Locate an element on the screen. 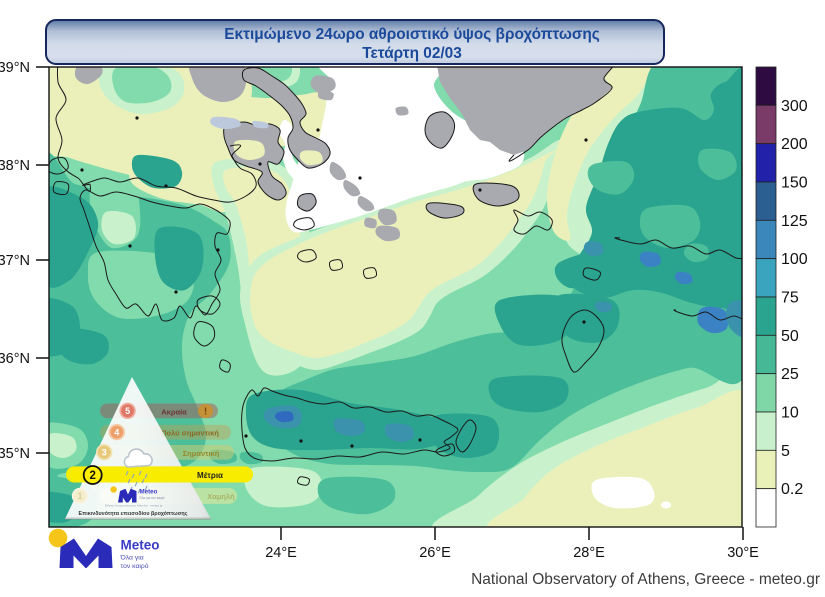 This screenshot has width=825, height=597. svg-text: Τετάρτη 02/03 is located at coordinates (412, 53).